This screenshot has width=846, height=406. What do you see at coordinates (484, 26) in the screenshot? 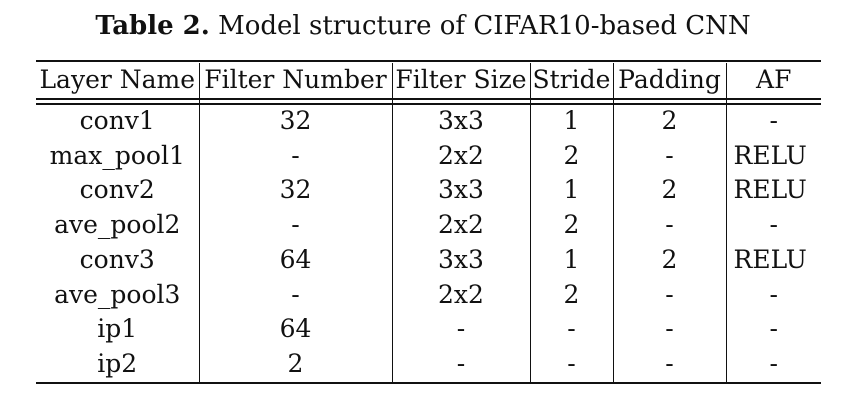
I see `caption-text: Model structure of CIFAR10-based CNN` at bounding box center [484, 26].